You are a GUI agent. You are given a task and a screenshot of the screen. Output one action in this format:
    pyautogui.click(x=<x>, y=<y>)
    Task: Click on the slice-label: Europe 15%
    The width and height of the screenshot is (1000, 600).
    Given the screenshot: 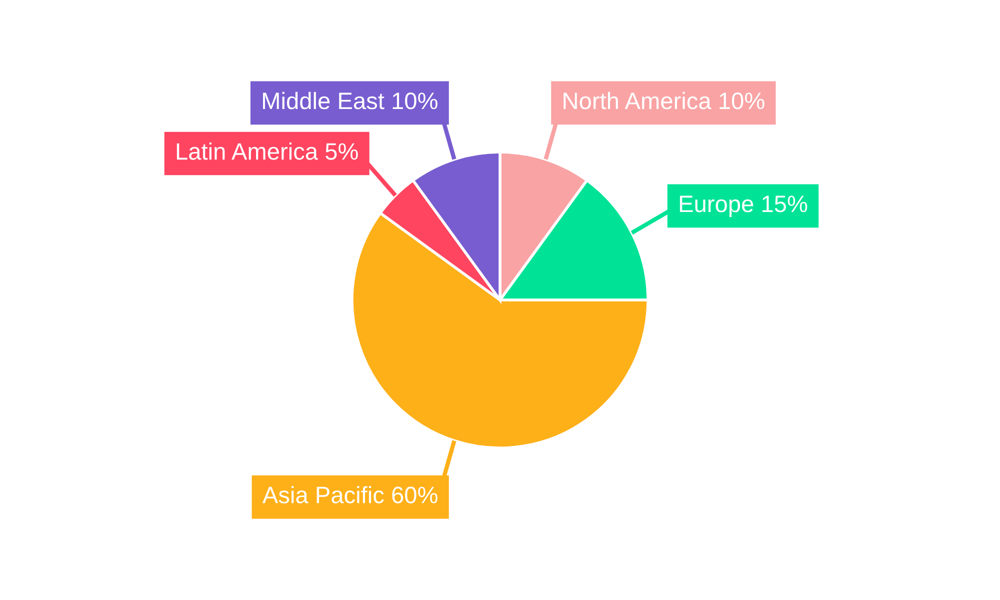 What is the action you would take?
    pyautogui.click(x=744, y=206)
    